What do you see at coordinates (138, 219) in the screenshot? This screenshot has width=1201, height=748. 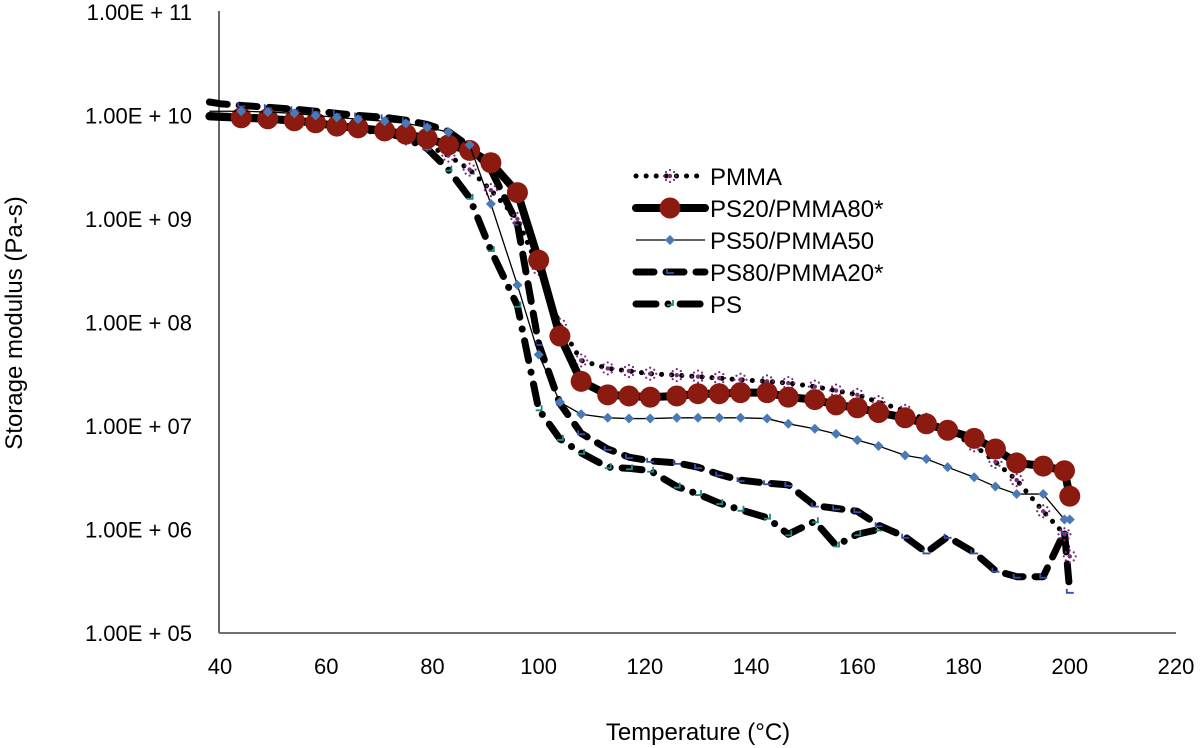 I see `y-tick-label: 1.00E + 09` at bounding box center [138, 219].